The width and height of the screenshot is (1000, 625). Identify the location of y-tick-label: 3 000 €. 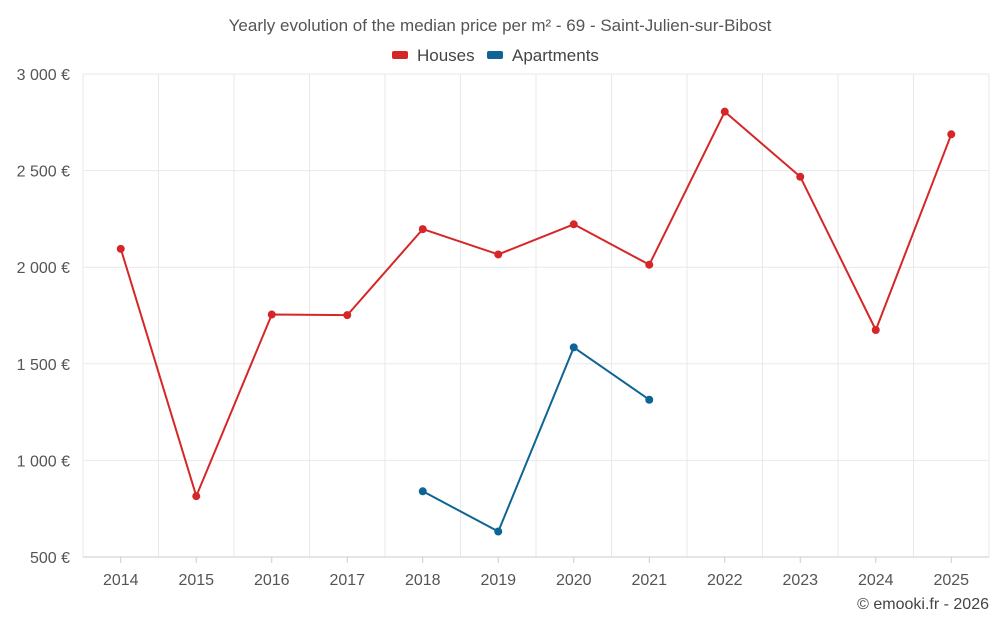
(43, 75).